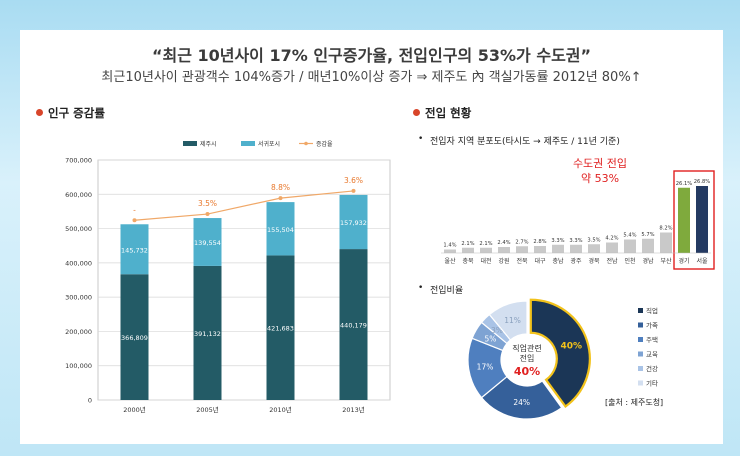 The height and width of the screenshot is (456, 740). What do you see at coordinates (652, 383) in the screenshot?
I see `donut-legend-label: 기타` at bounding box center [652, 383].